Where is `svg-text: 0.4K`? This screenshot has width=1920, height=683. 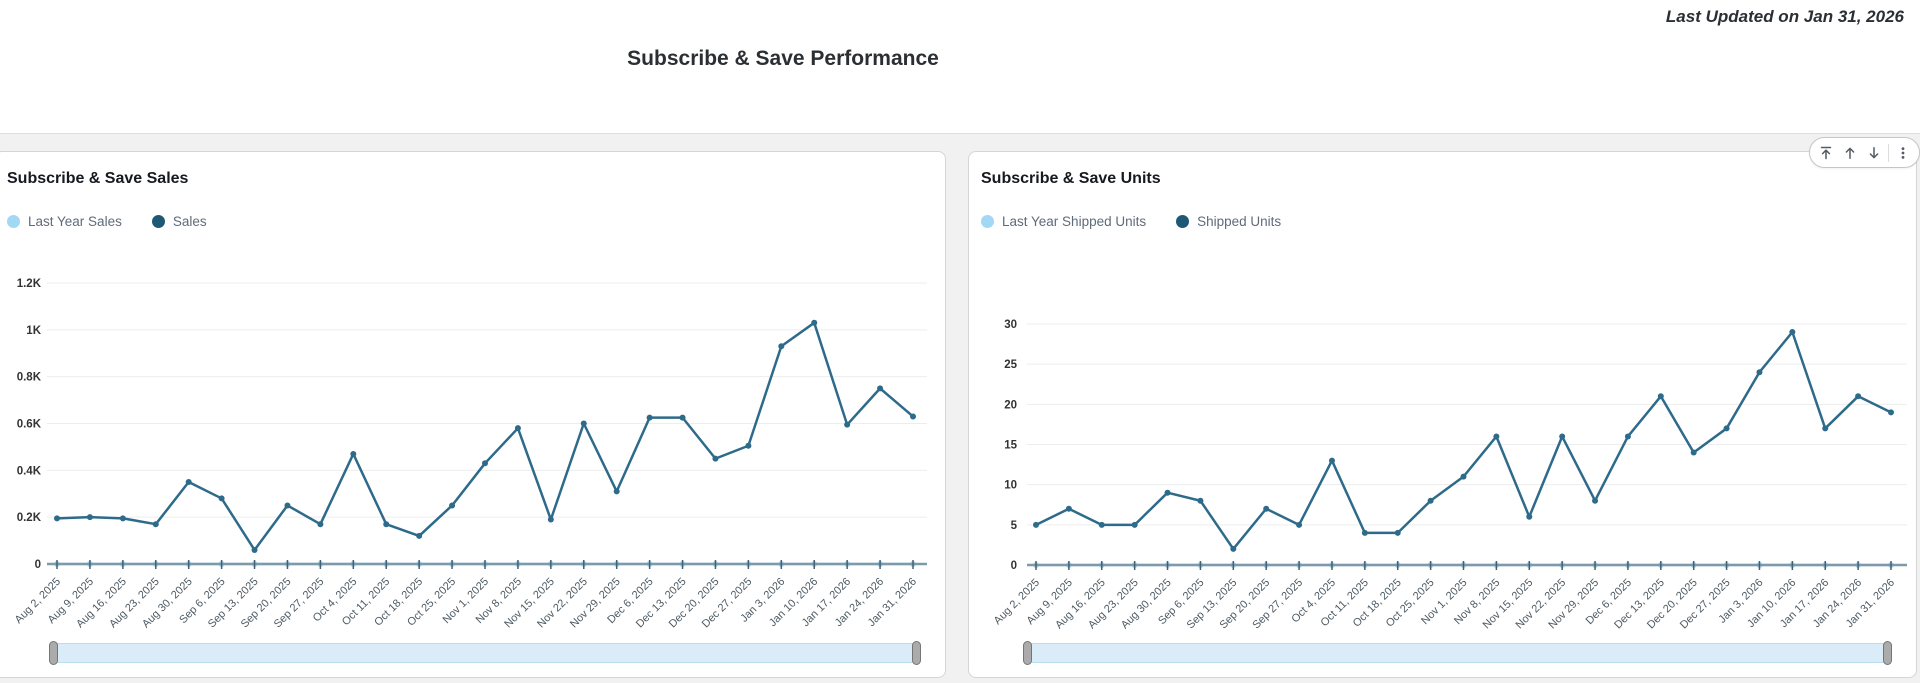
svg-text: 0.4K is located at coordinates (29, 471).